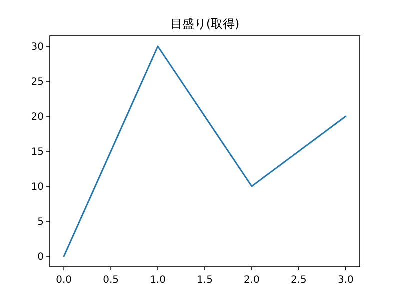 Image resolution: width=400 pixels, height=300 pixels. Describe the element at coordinates (158, 280) in the screenshot. I see `x-tick-label: 1.0` at that location.